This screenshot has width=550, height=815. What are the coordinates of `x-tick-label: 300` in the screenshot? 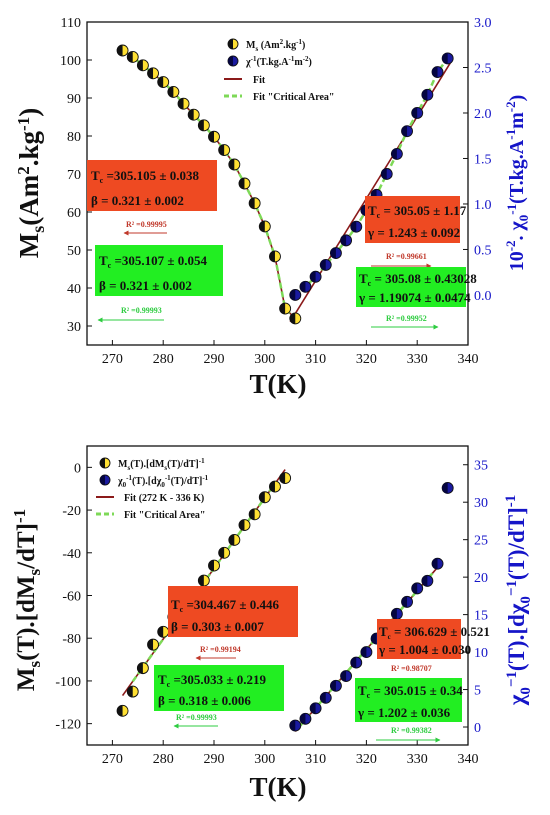 It's located at (264, 759).